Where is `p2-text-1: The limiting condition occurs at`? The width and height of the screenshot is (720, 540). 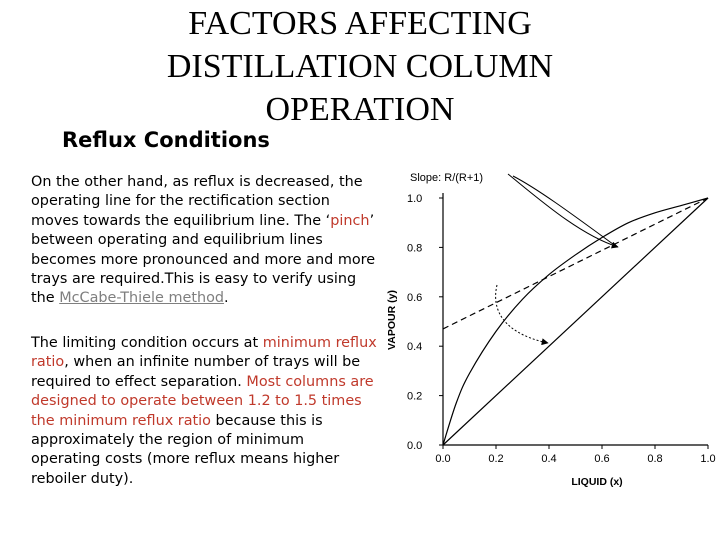
p2-text-1: The limiting condition occurs at is located at coordinates (147, 343).